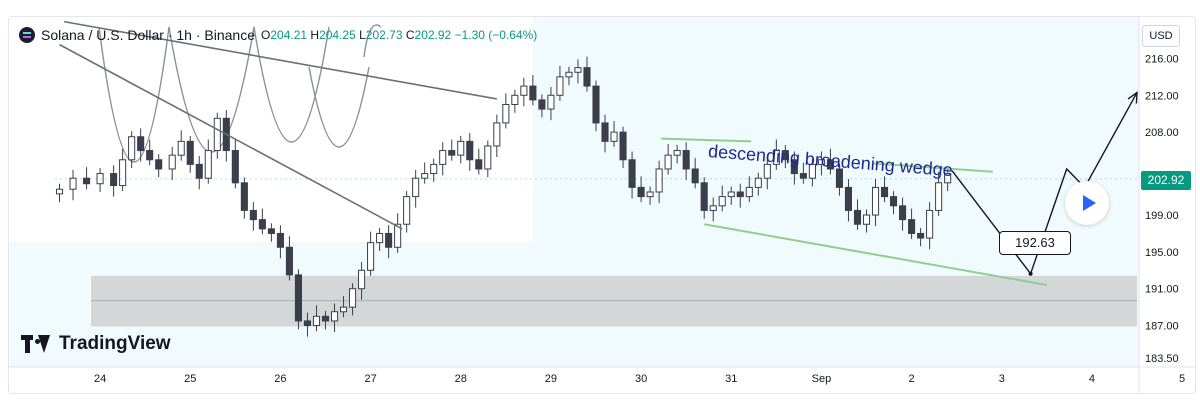 Image resolution: width=1200 pixels, height=401 pixels. I want to click on y-tick-label: 187.00, so click(1162, 327).